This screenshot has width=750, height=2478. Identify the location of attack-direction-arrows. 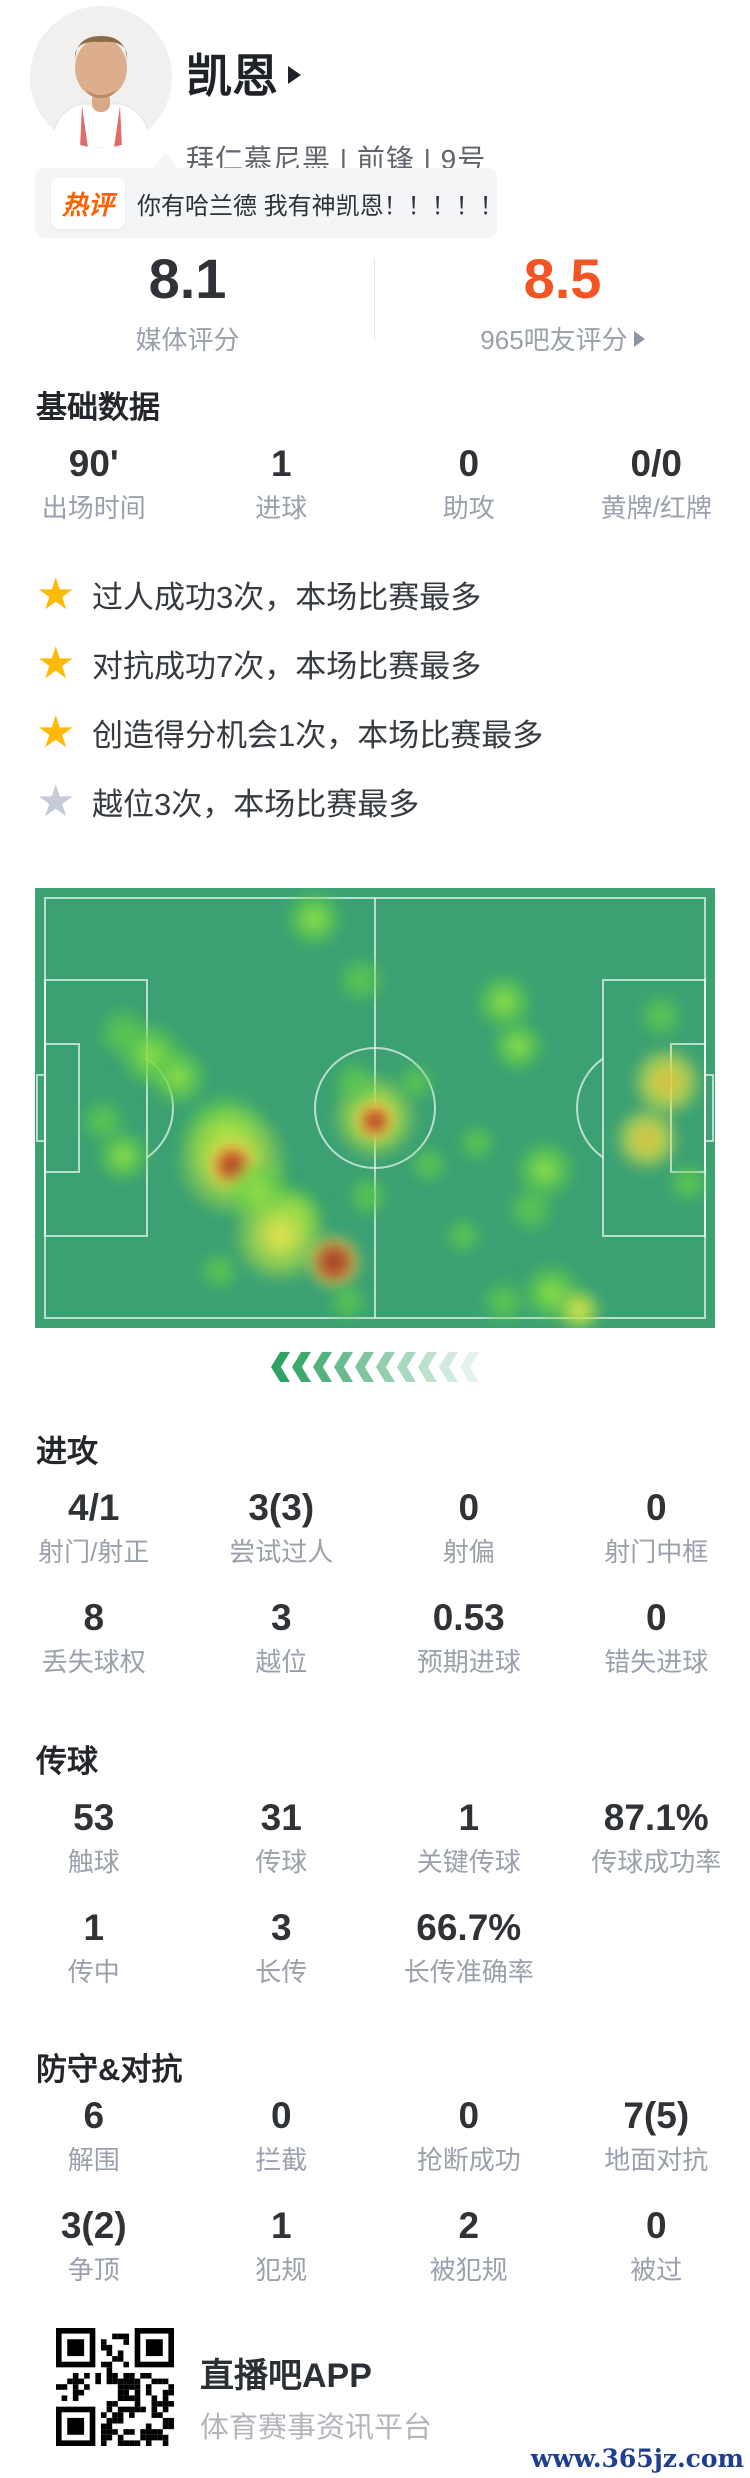
(375, 1367).